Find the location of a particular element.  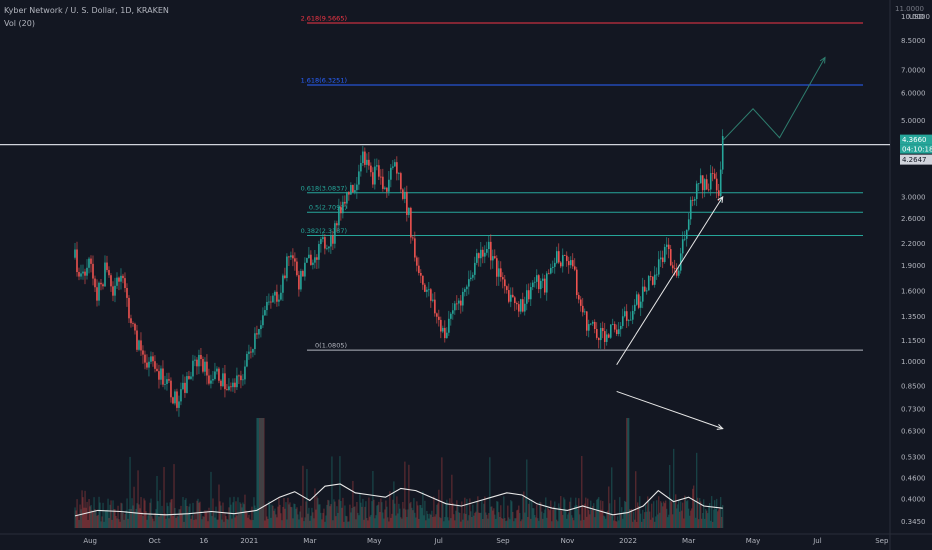

volume-indicator-label: Vol (20) is located at coordinates (19, 23).